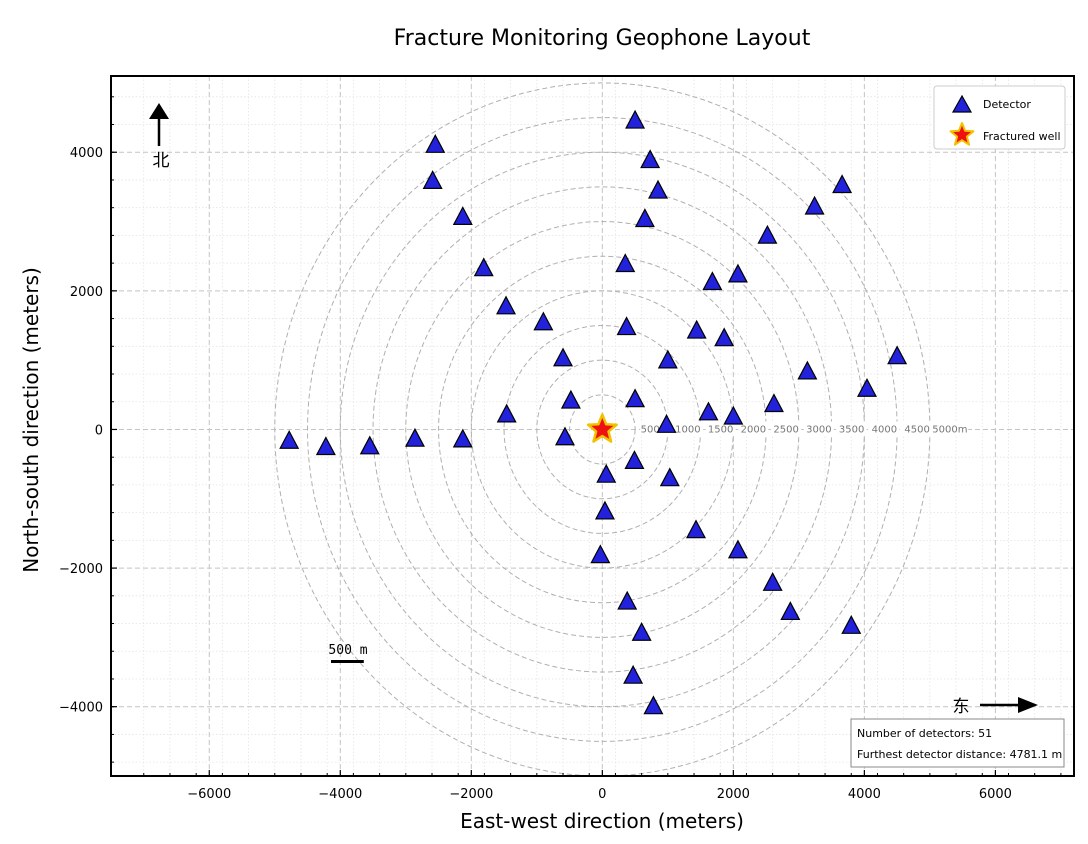 This screenshot has width=1088, height=844. What do you see at coordinates (999, 117) in the screenshot?
I see `legend: Detector Fractured well` at bounding box center [999, 117].